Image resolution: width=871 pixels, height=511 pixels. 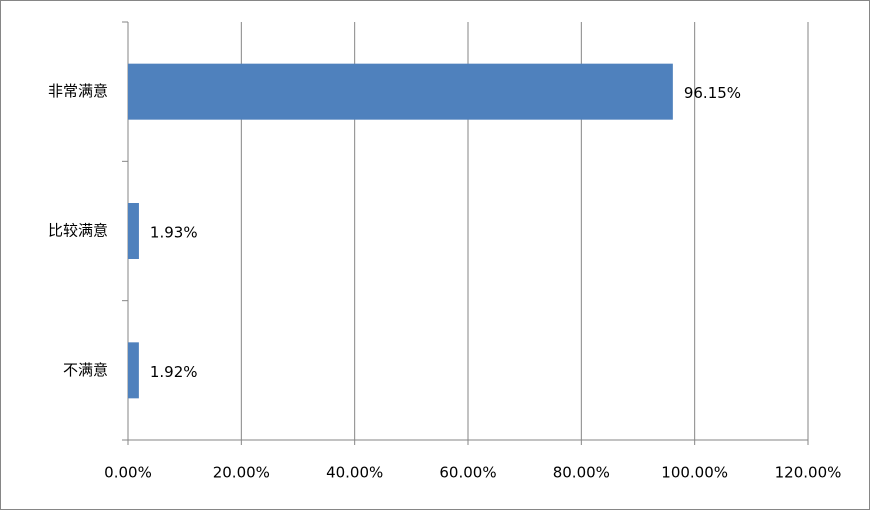 I want to click on value-label: 96.15%, so click(x=712, y=93).